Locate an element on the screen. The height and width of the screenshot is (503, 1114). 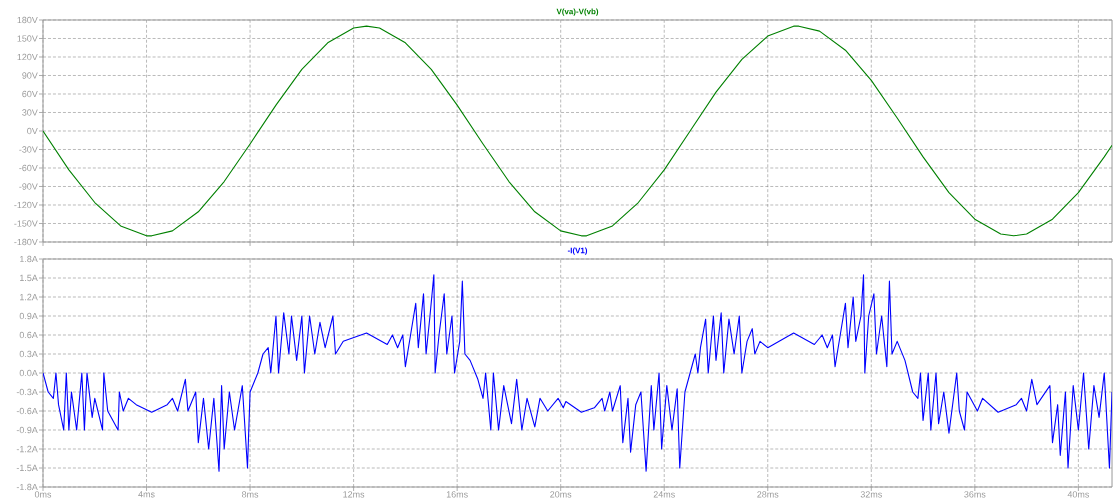
x-tick-label: 36ms is located at coordinates (975, 494).